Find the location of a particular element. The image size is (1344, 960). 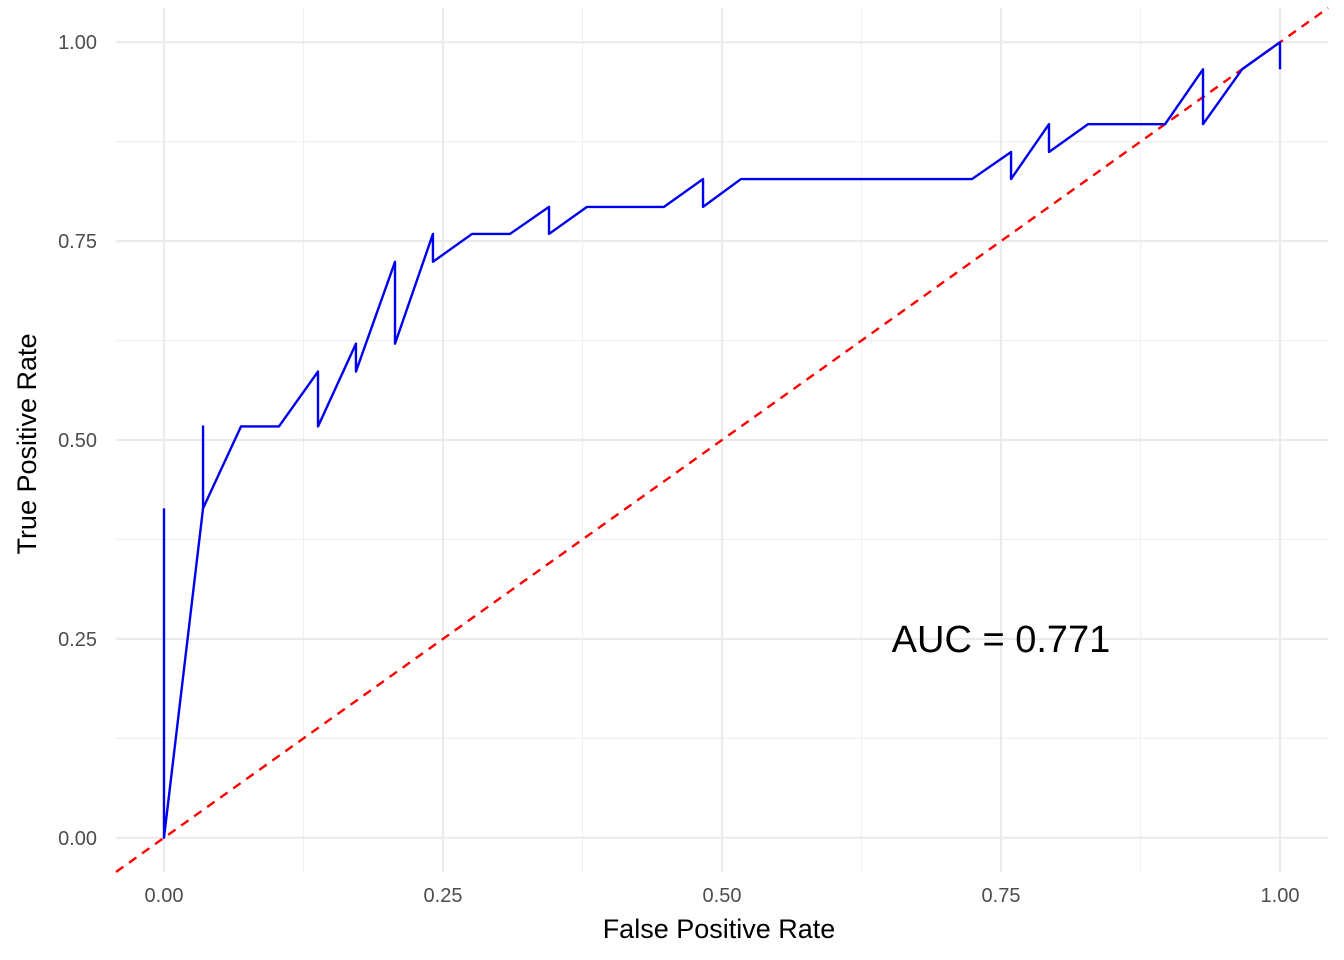

x-tick-label: 0.50 is located at coordinates (722, 896).